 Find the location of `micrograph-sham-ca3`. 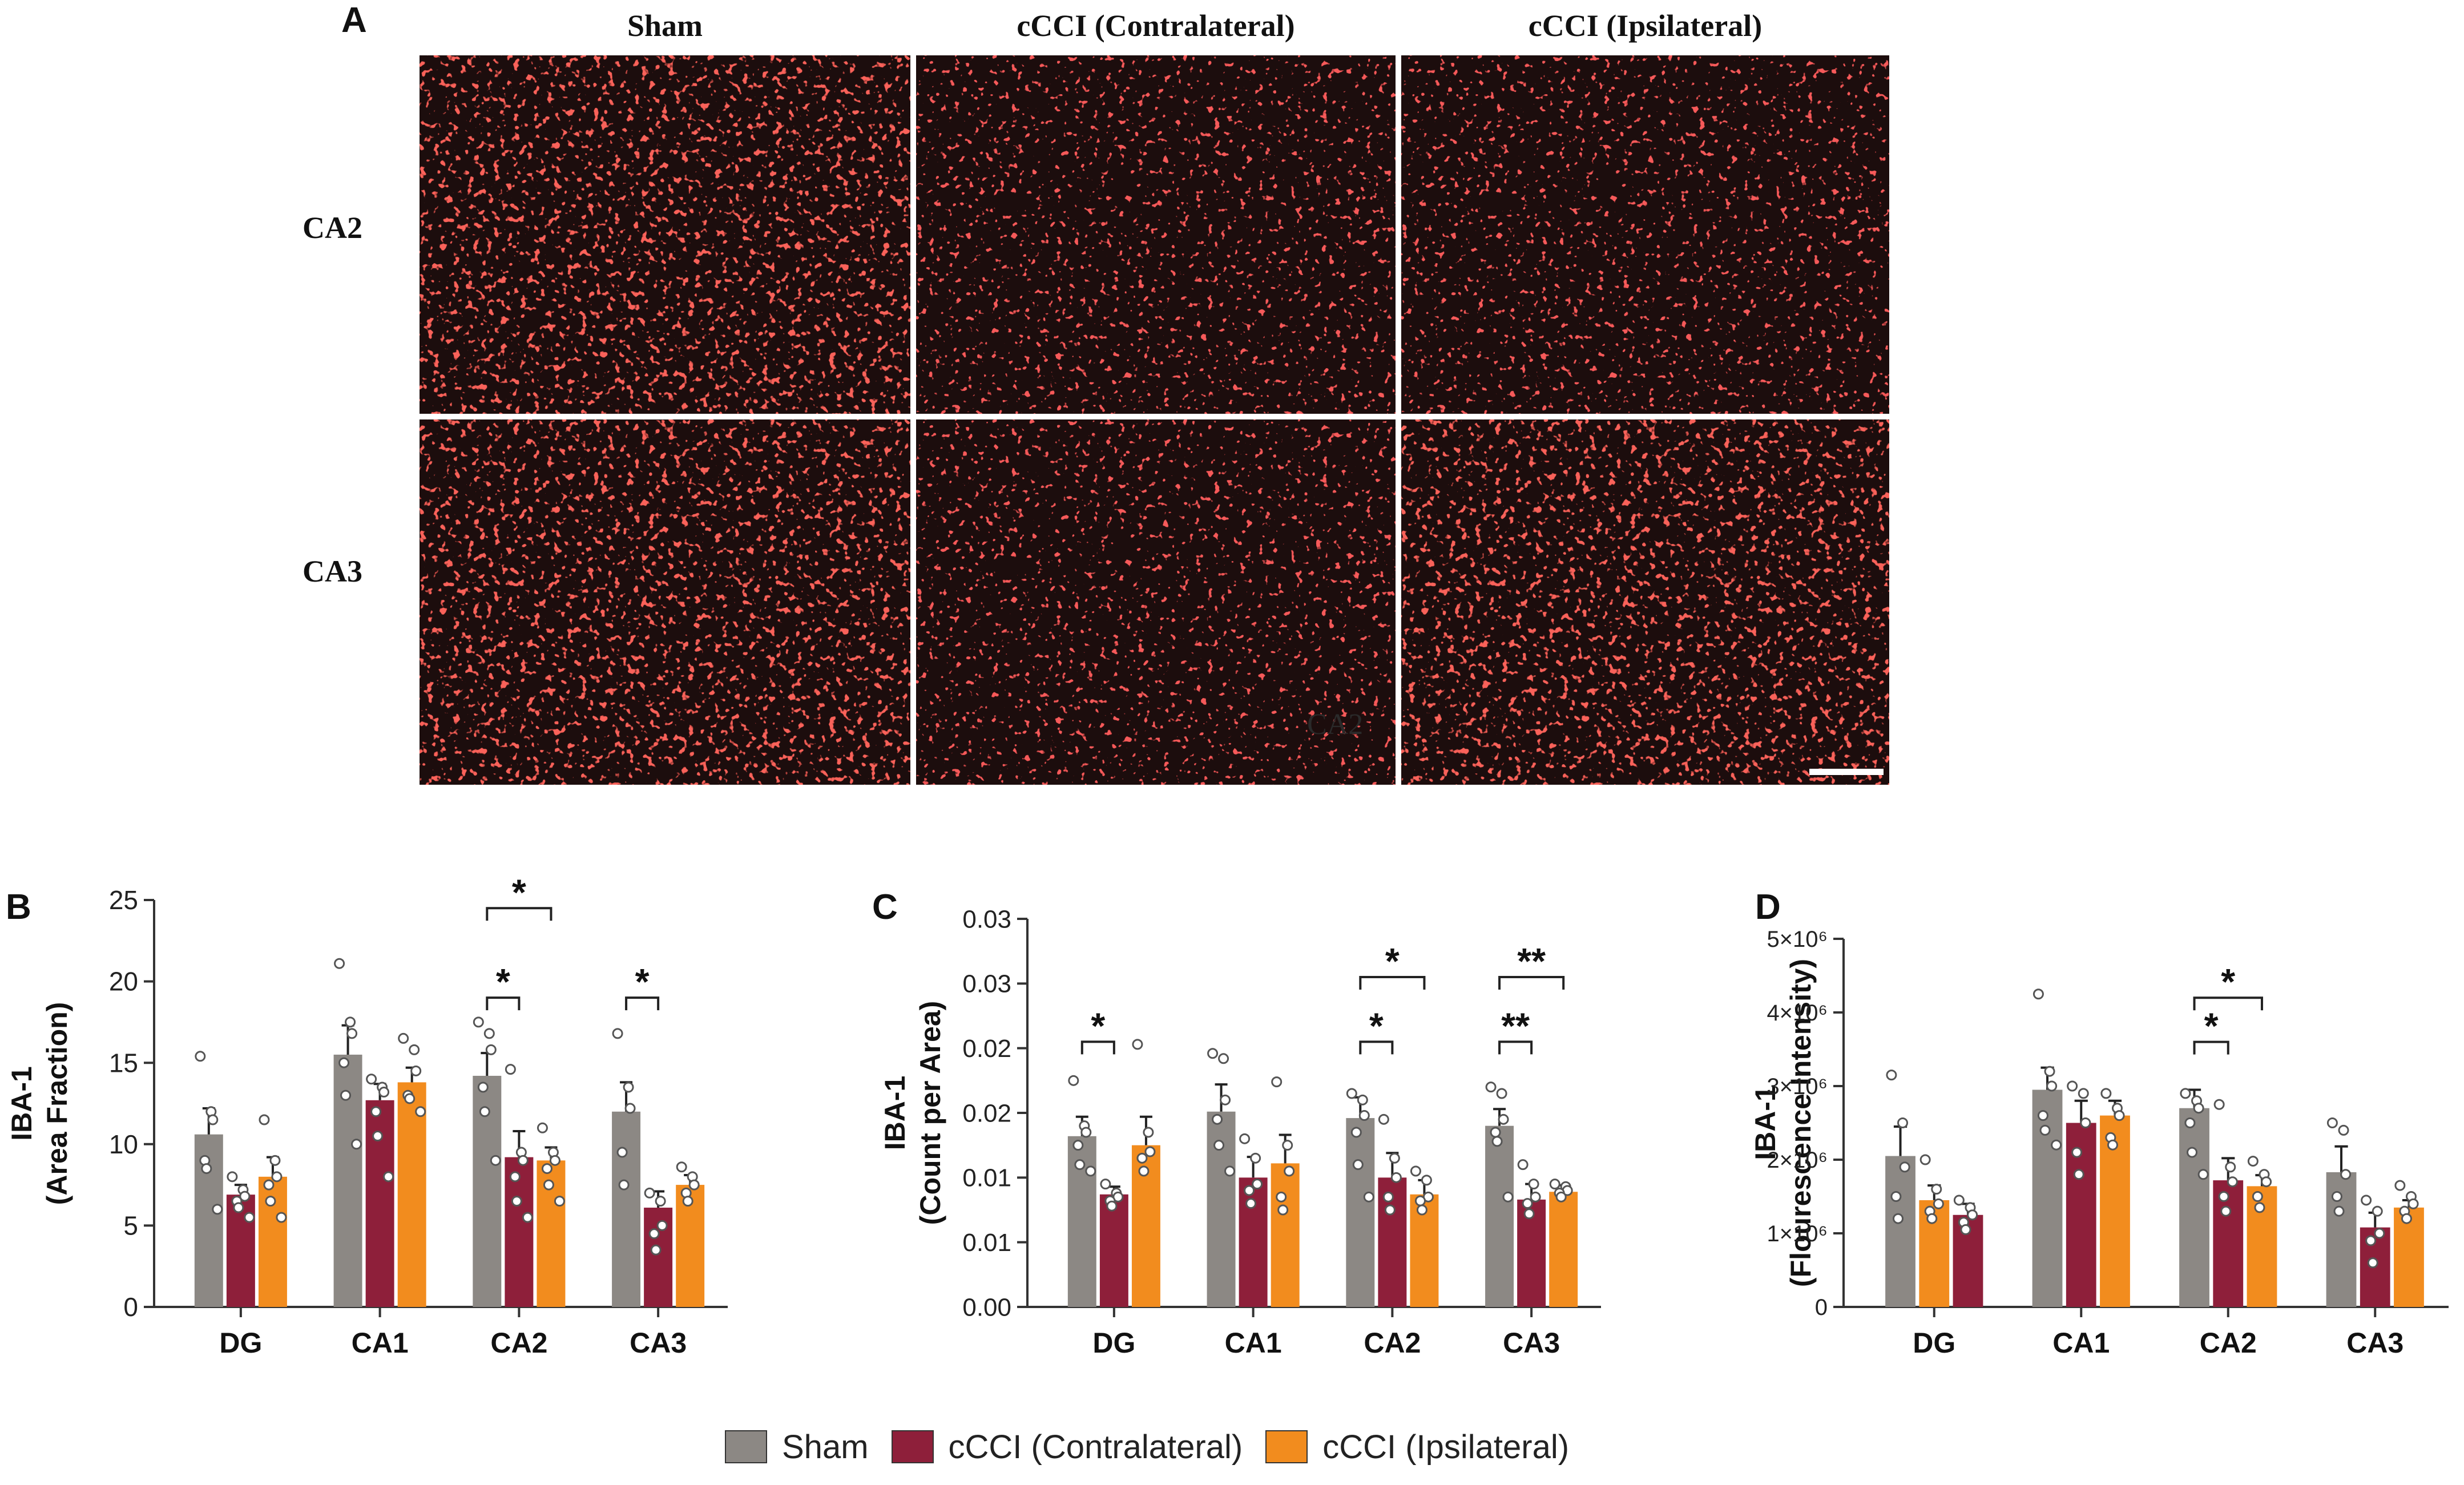

micrograph-sham-ca3 is located at coordinates (665, 602).